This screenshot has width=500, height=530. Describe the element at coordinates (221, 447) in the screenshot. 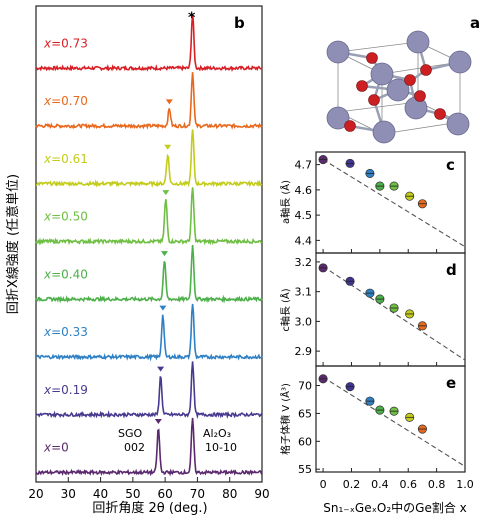

I see `al2o3-label-line2: 10-10` at that location.